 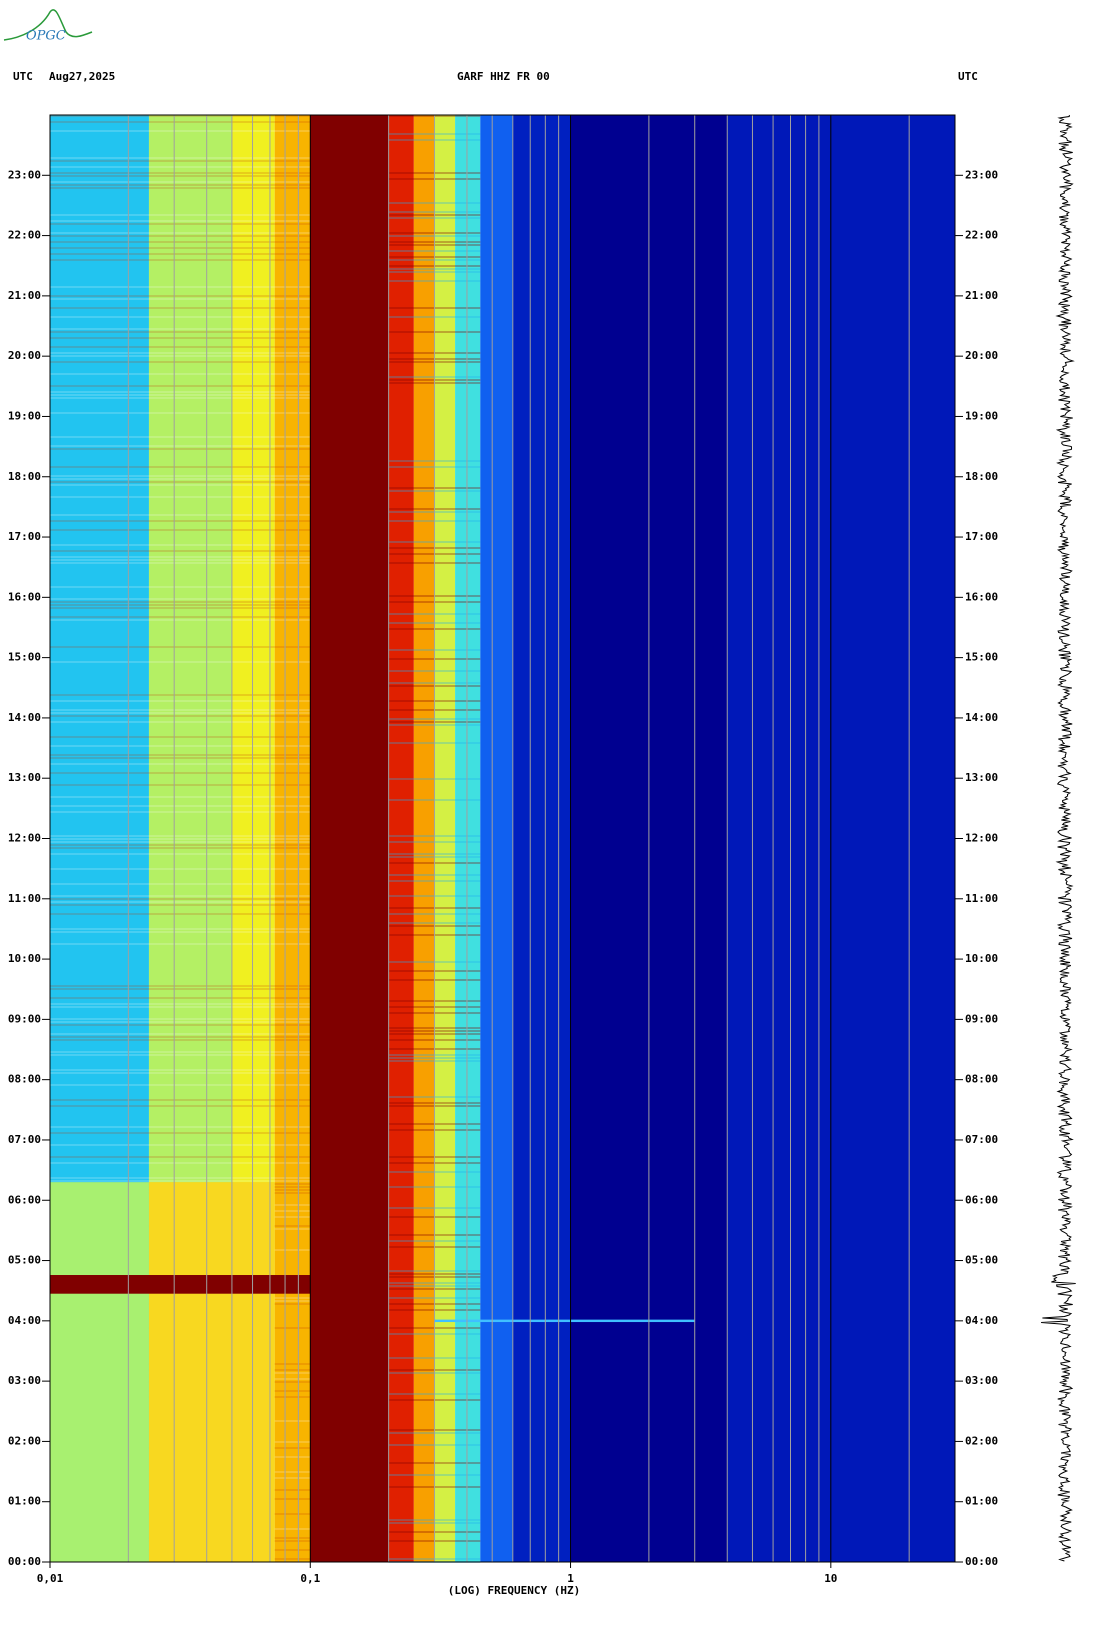 What do you see at coordinates (24, 235) in the screenshot?
I see `y-tick-label: 22:00` at bounding box center [24, 235].